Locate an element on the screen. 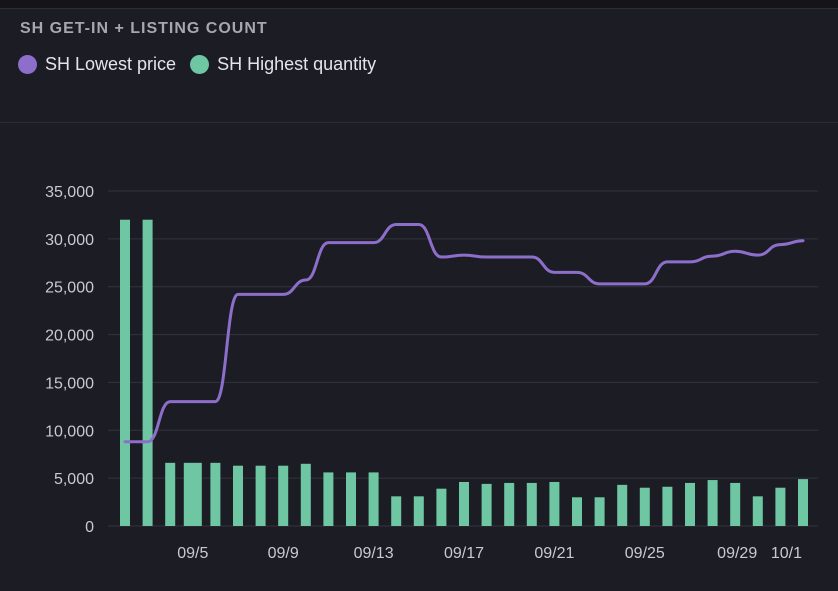 The height and width of the screenshot is (591, 838). y-tick-label: 5,000 is located at coordinates (74, 479).